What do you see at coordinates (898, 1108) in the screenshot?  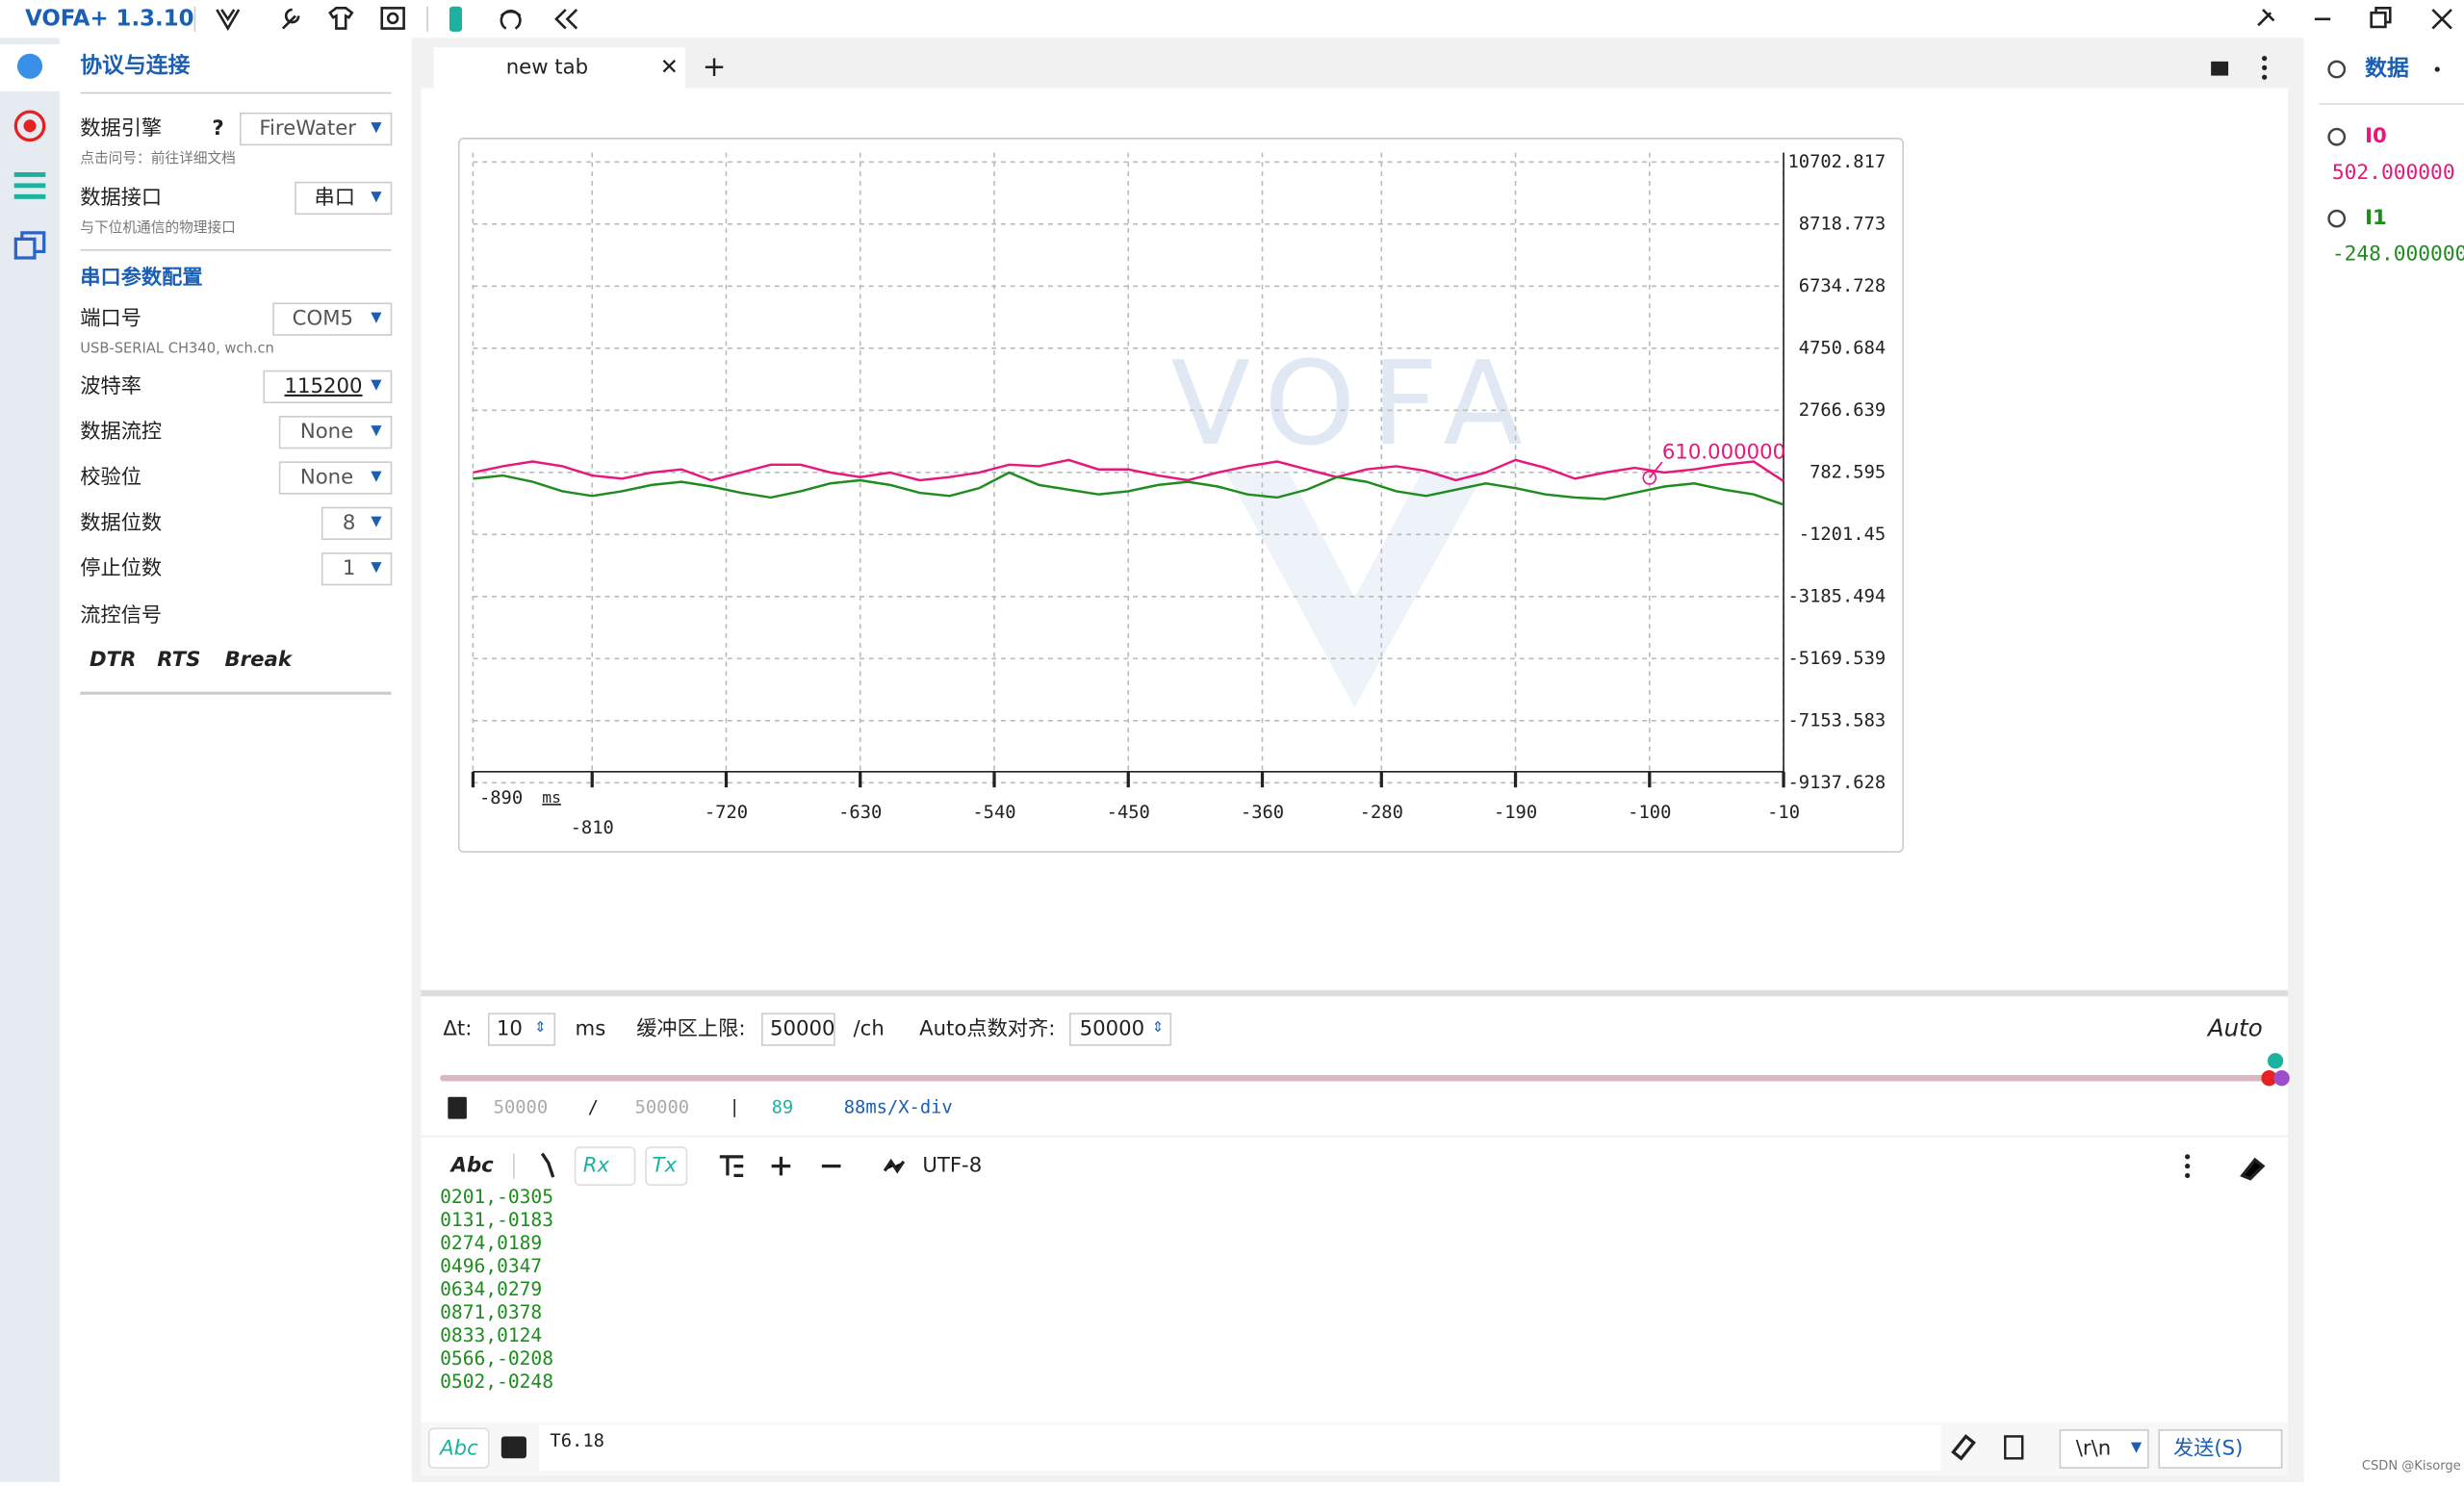 I see `x-div: 88ms/X-div` at bounding box center [898, 1108].